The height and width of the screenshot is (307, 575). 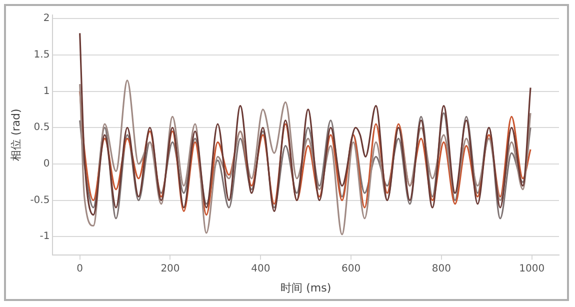 What do you see at coordinates (46, 91) in the screenshot?
I see `y-tick-label: 1` at bounding box center [46, 91].